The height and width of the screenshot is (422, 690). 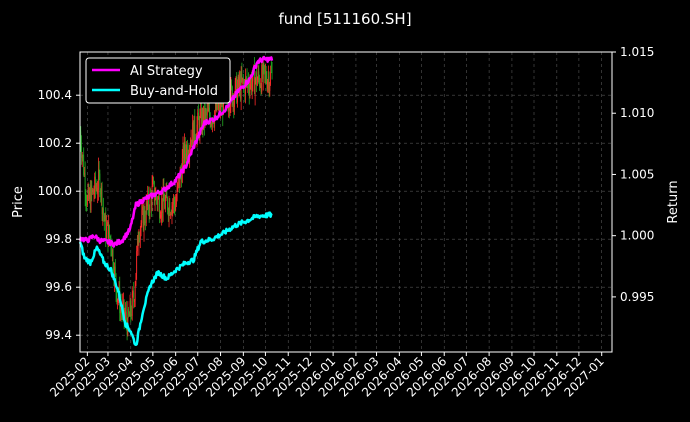 What do you see at coordinates (637, 113) in the screenshot?
I see `y-tick-label-right: 1.010` at bounding box center [637, 113].